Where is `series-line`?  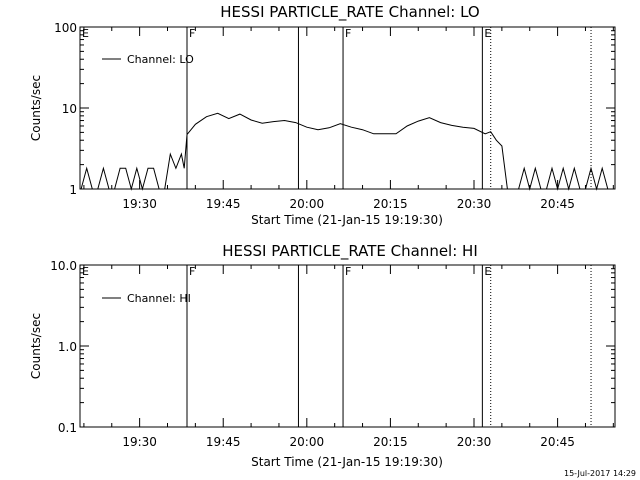
series-line is located at coordinates (347, 151).